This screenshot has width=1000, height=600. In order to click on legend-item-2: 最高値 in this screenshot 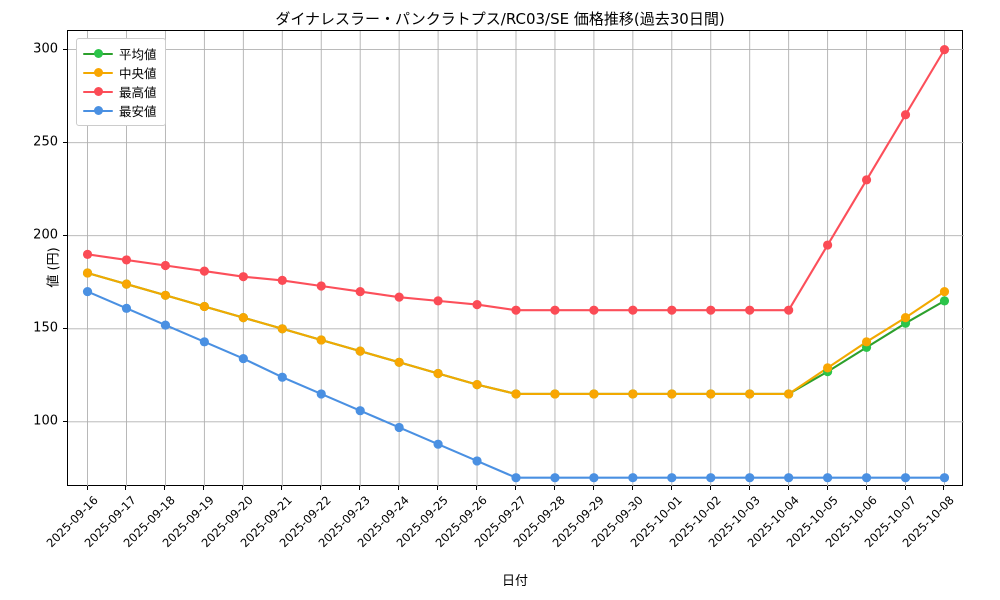, I will do `click(120, 91)`.